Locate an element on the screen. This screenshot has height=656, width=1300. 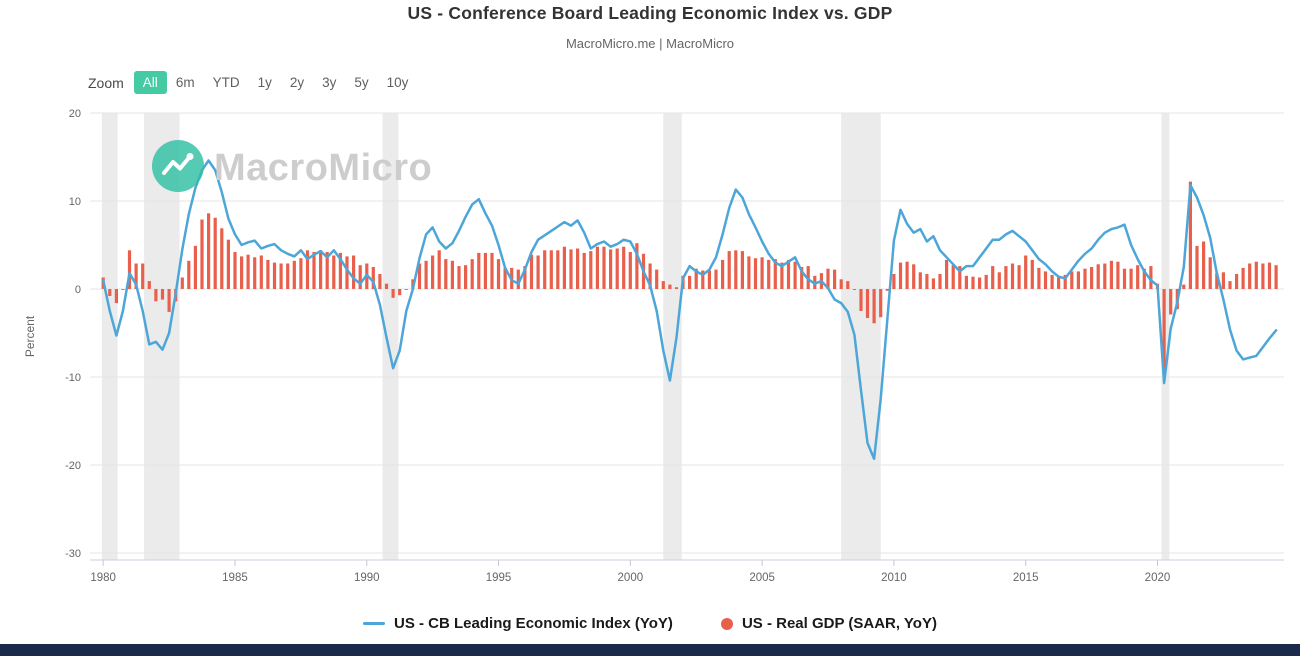
zoom-label: Zoom is located at coordinates (106, 82).